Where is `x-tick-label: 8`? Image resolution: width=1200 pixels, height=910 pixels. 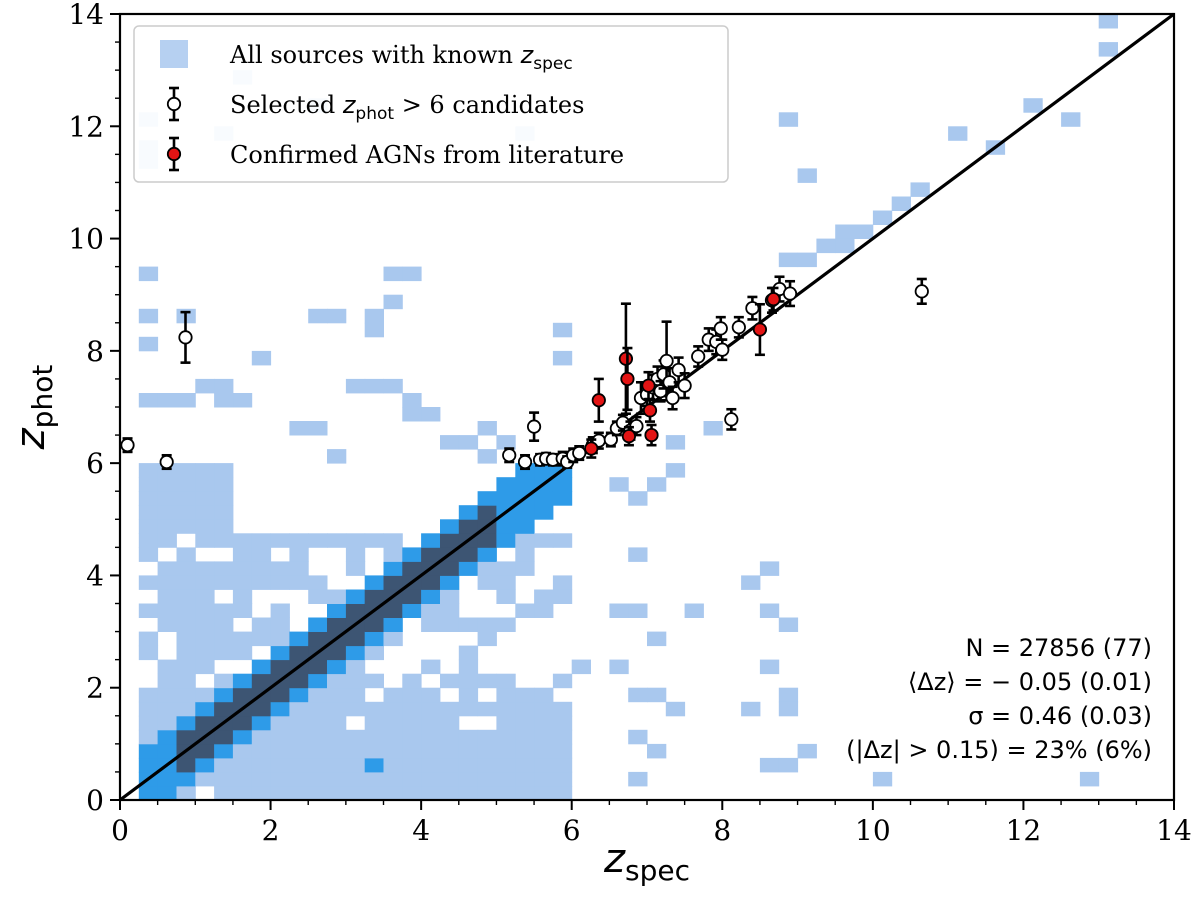 x-tick-label: 8 is located at coordinates (722, 830).